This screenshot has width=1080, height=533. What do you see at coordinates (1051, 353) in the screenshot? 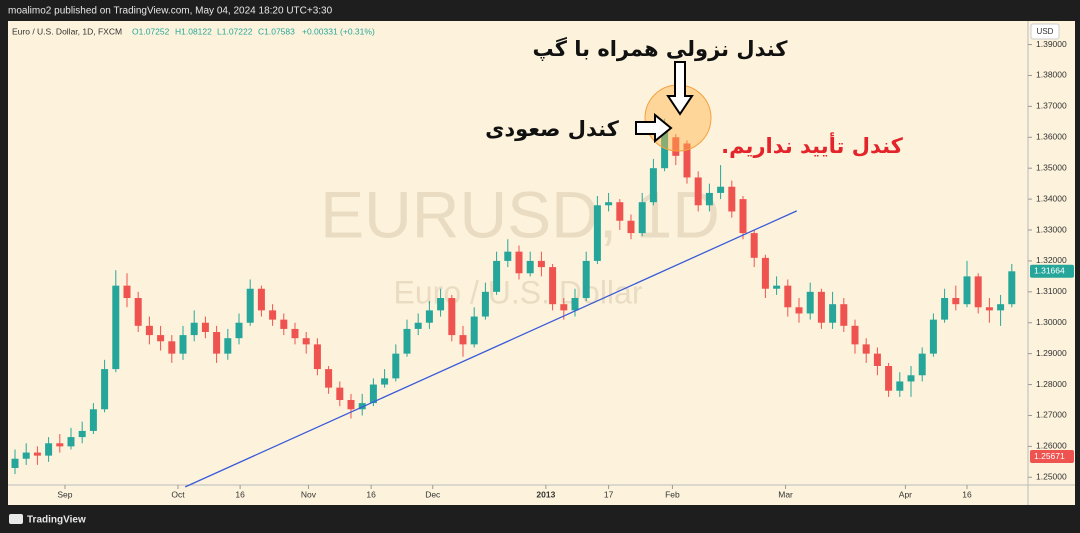
I see `y-tick-label: 1.29000` at bounding box center [1051, 353].